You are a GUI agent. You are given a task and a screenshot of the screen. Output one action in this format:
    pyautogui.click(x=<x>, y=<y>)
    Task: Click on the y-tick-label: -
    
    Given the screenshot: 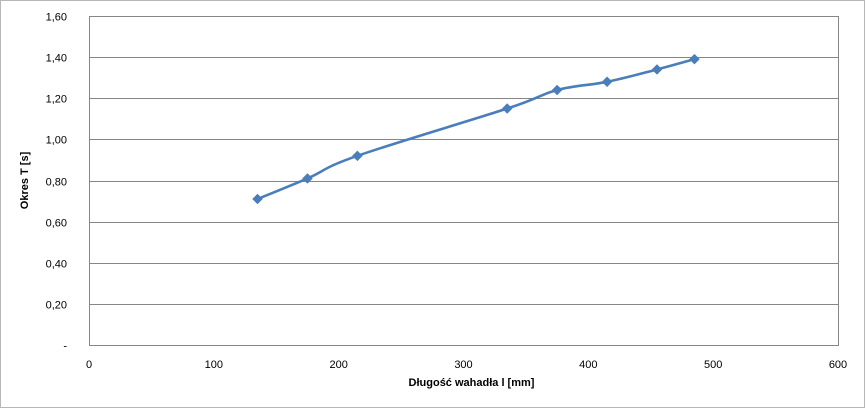 What is the action you would take?
    pyautogui.click(x=65, y=347)
    